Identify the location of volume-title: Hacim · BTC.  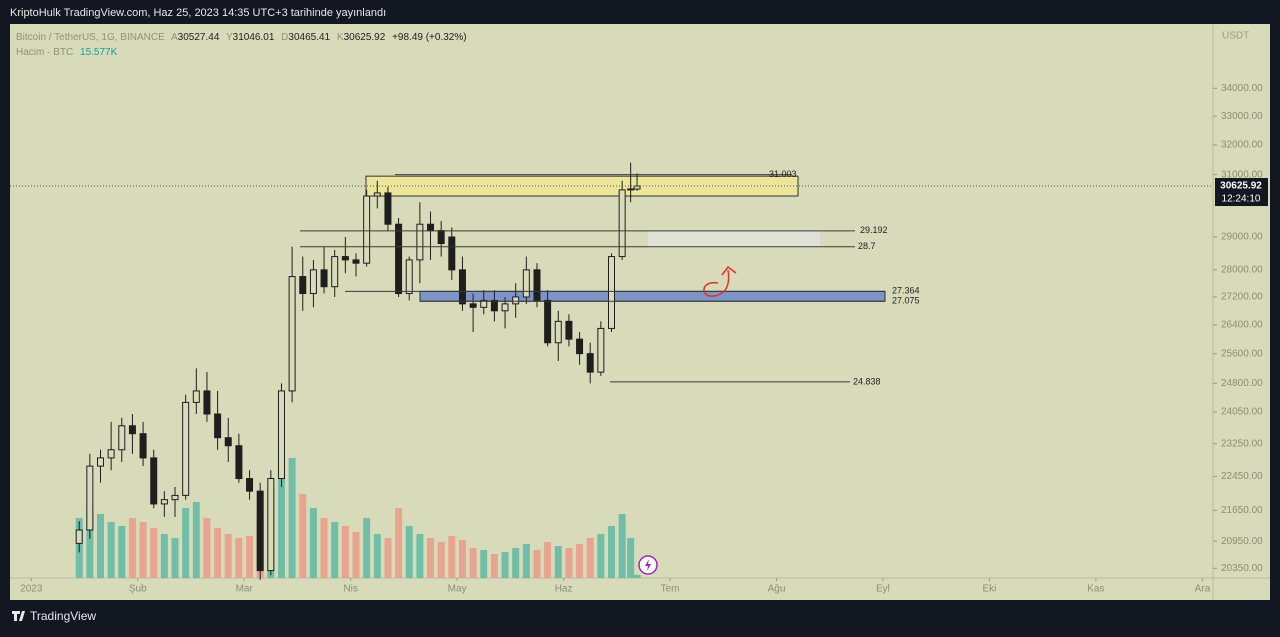
(44, 52).